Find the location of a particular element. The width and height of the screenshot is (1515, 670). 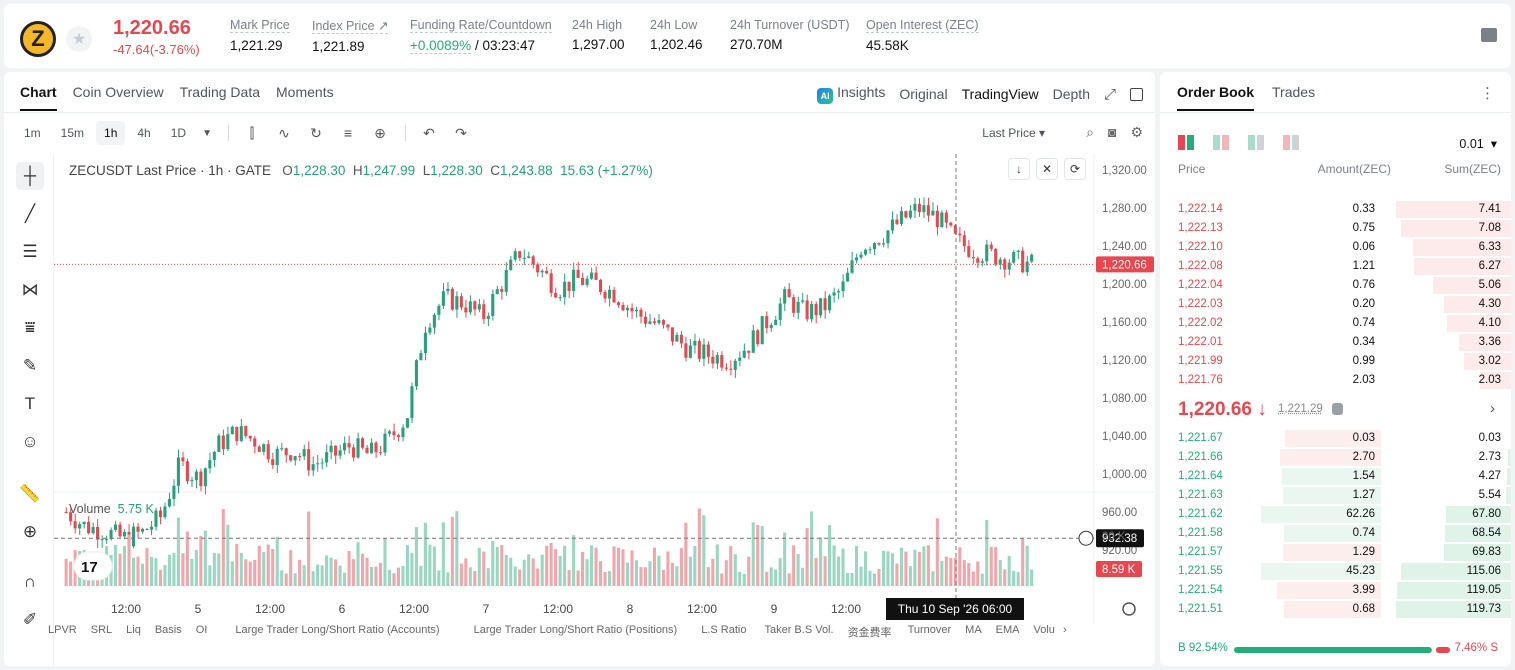

indicator-lpvr: LPVR is located at coordinates (62, 630).